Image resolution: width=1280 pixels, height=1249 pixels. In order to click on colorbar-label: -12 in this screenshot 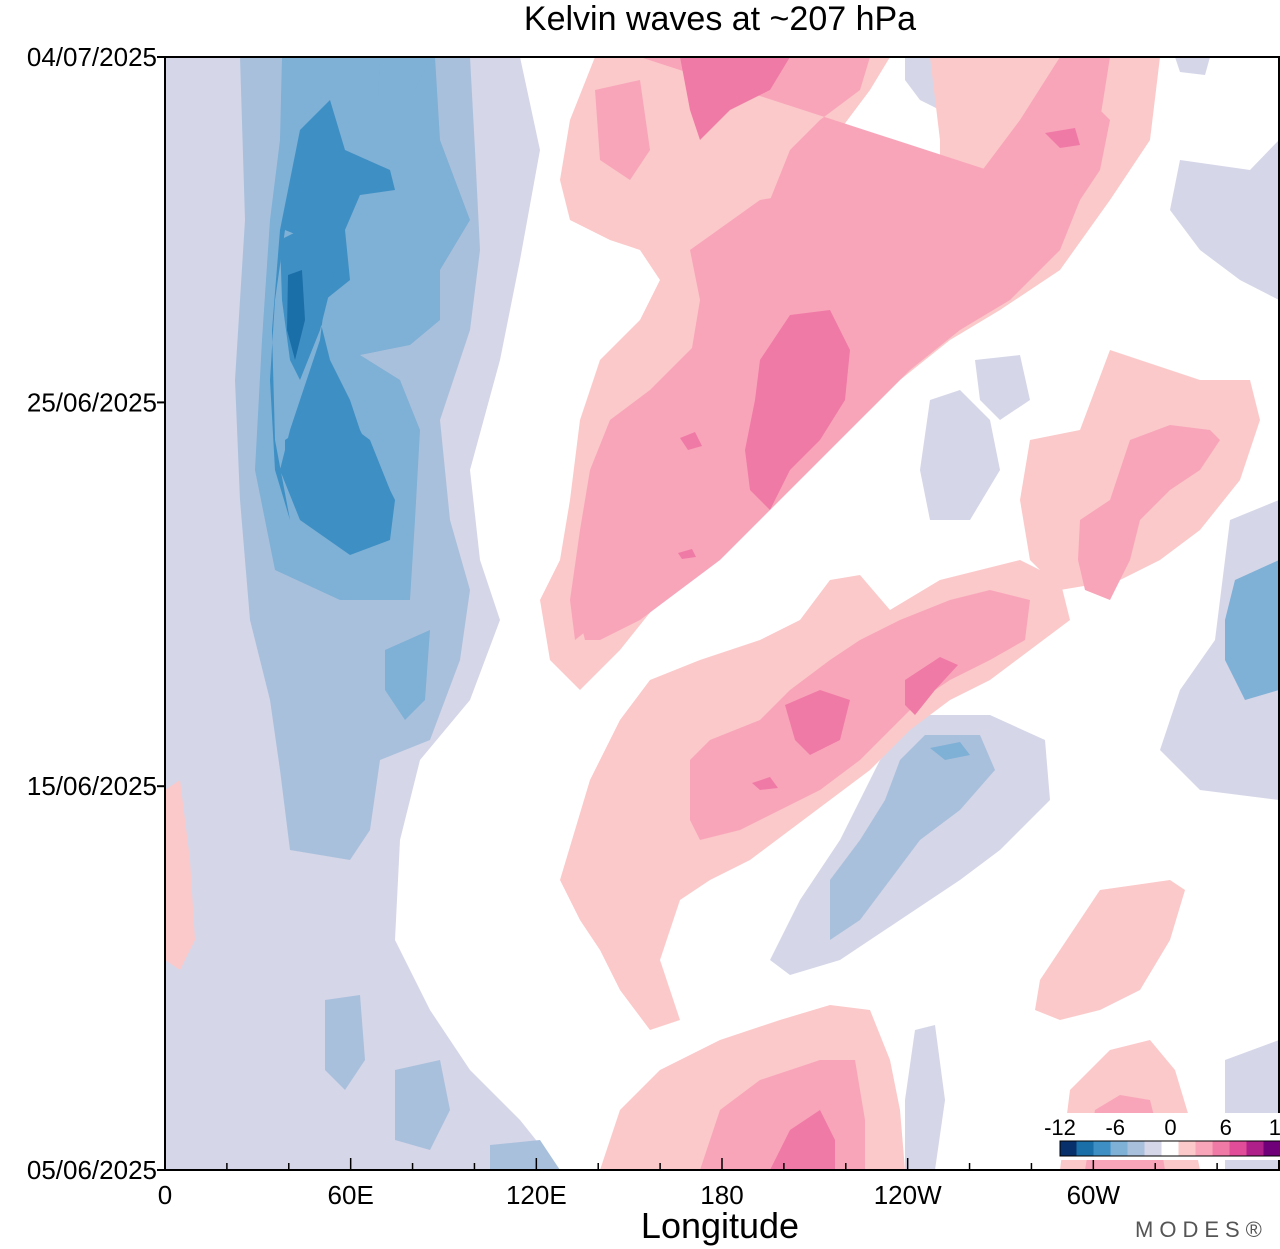, I will do `click(1060, 1127)`.